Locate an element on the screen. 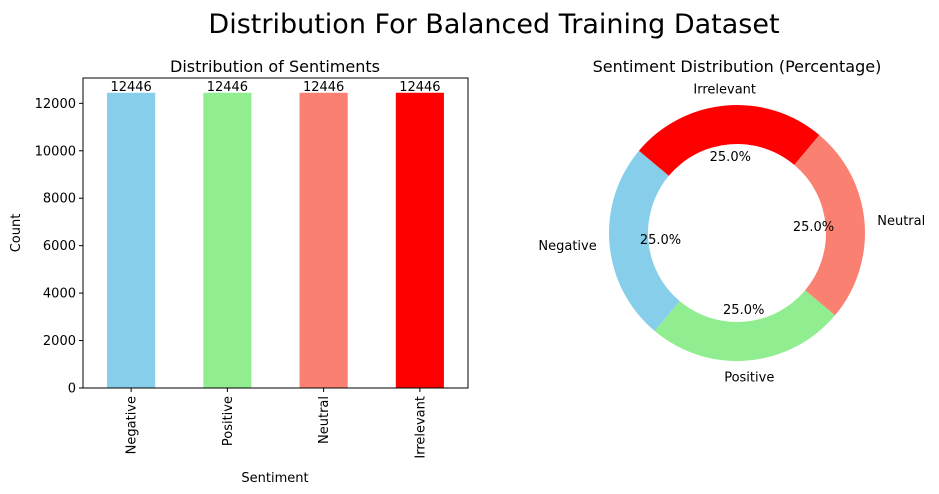  bar-neutral is located at coordinates (323, 240).